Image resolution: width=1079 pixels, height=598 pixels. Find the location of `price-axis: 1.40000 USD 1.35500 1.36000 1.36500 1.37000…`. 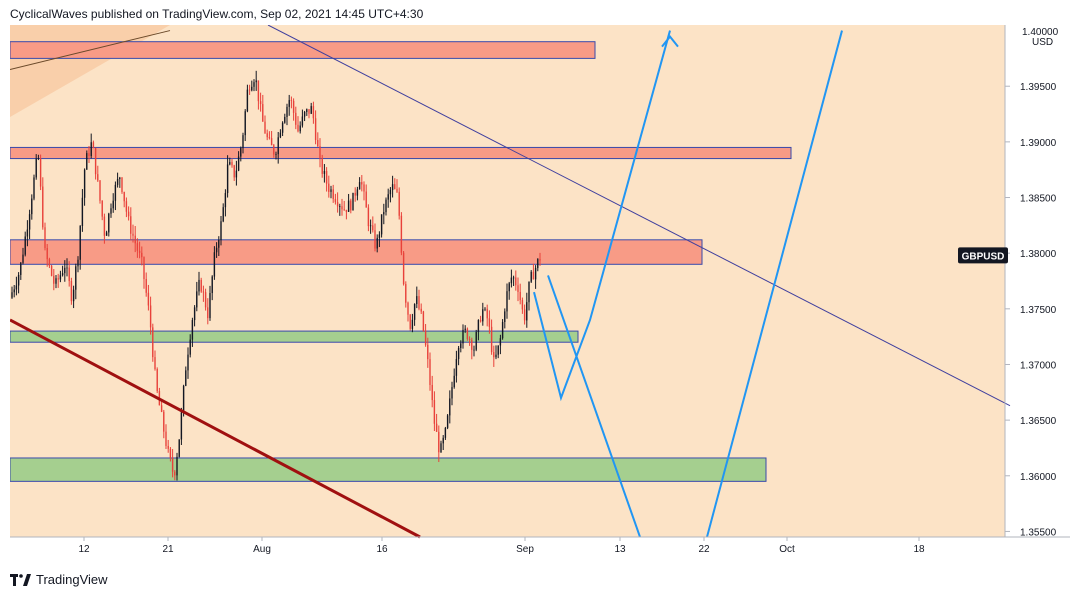

price-axis: 1.40000 USD 1.35500 1.36000 1.36500 1.37000… is located at coordinates (1031, 281).